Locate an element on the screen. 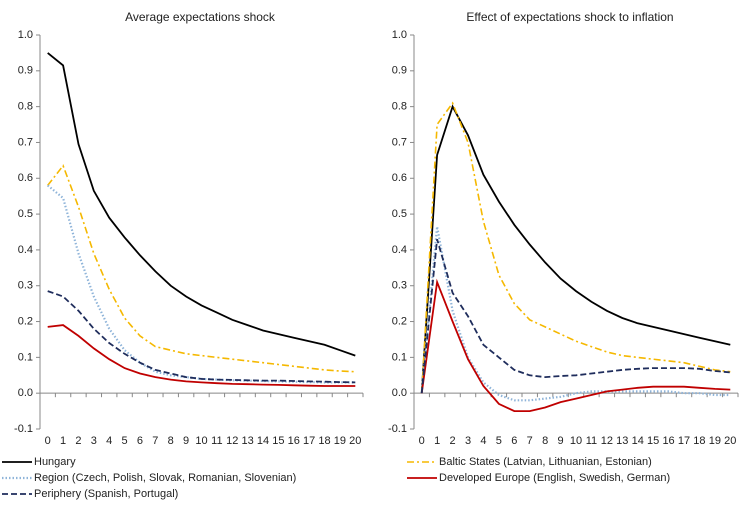 The height and width of the screenshot is (520, 740). chart-title: Average expectations shock is located at coordinates (200, 17).